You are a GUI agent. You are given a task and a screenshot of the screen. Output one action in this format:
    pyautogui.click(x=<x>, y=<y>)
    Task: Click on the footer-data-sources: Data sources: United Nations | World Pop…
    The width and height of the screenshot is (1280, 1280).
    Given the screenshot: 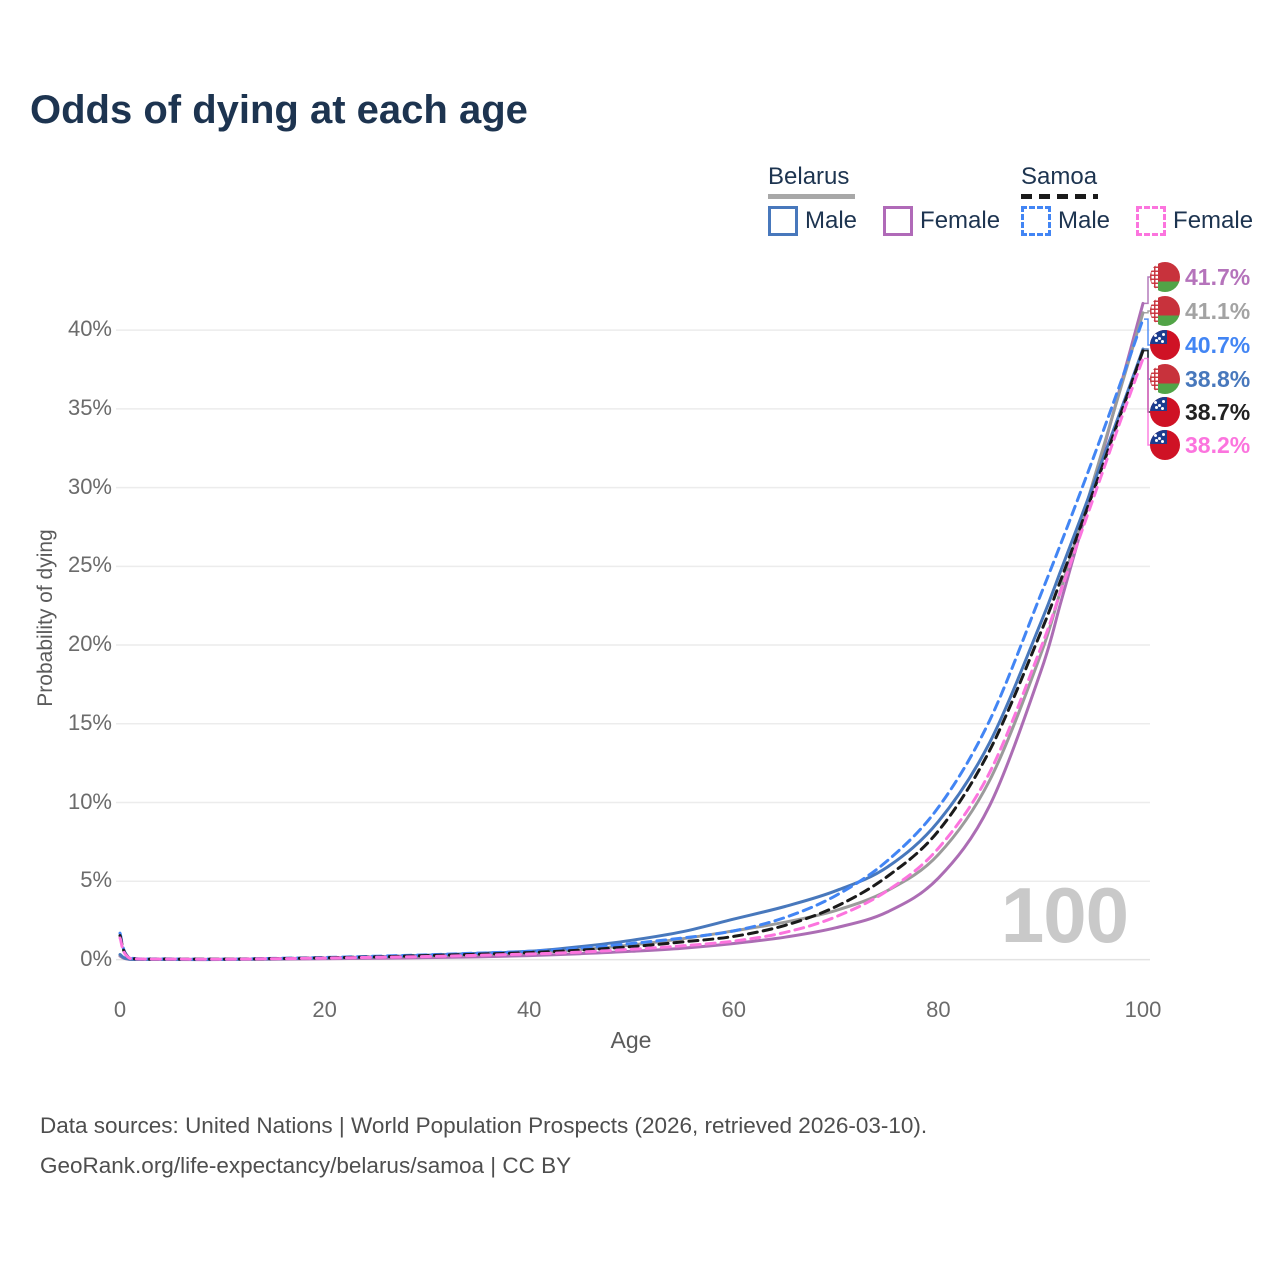 What is the action you would take?
    pyautogui.click(x=484, y=1125)
    